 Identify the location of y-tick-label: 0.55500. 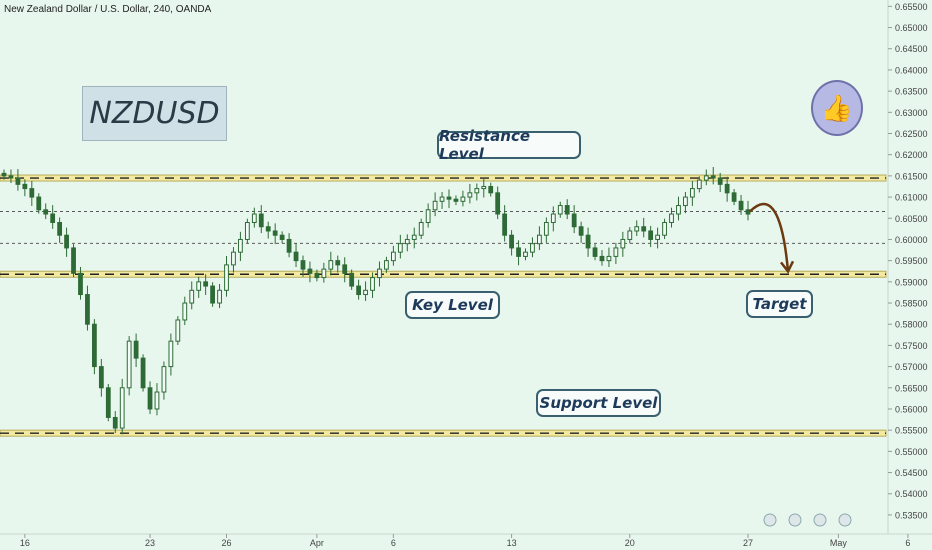
(911, 431).